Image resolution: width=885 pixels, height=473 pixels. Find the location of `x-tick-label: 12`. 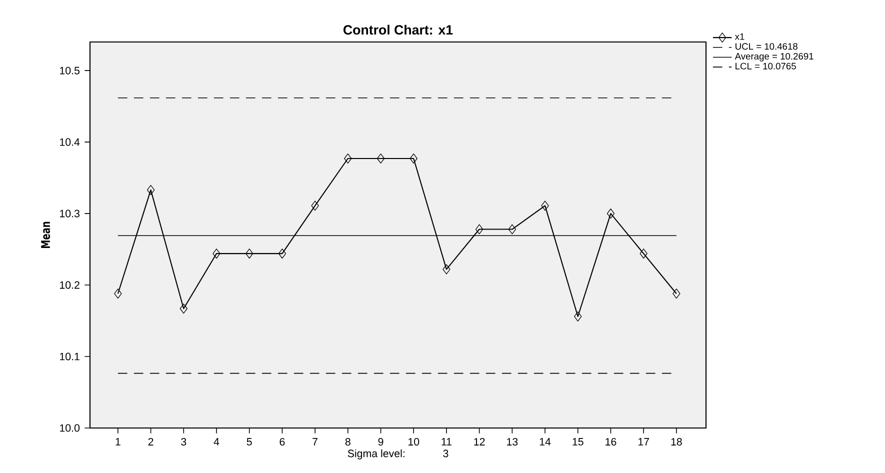

x-tick-label: 12 is located at coordinates (479, 442).